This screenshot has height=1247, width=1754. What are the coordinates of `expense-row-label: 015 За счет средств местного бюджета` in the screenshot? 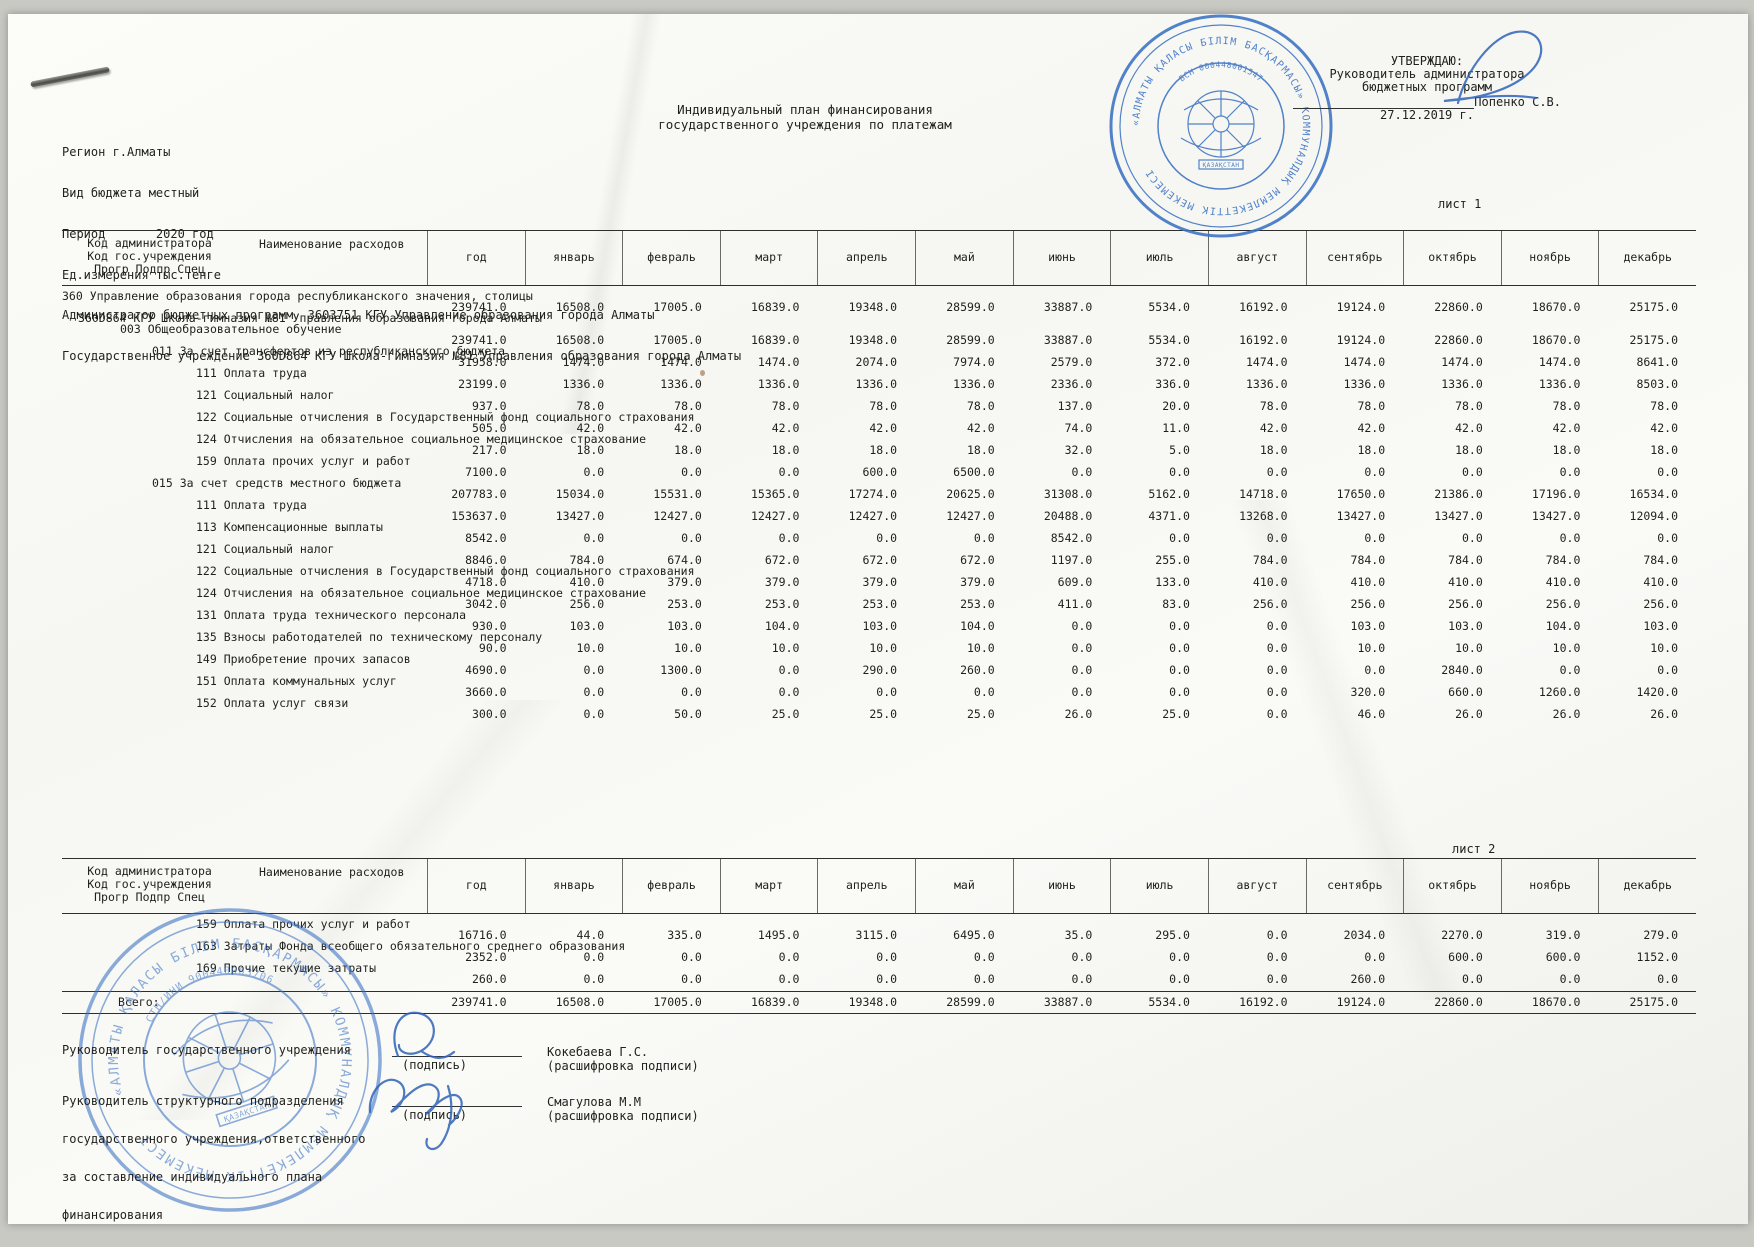 It's located at (277, 483).